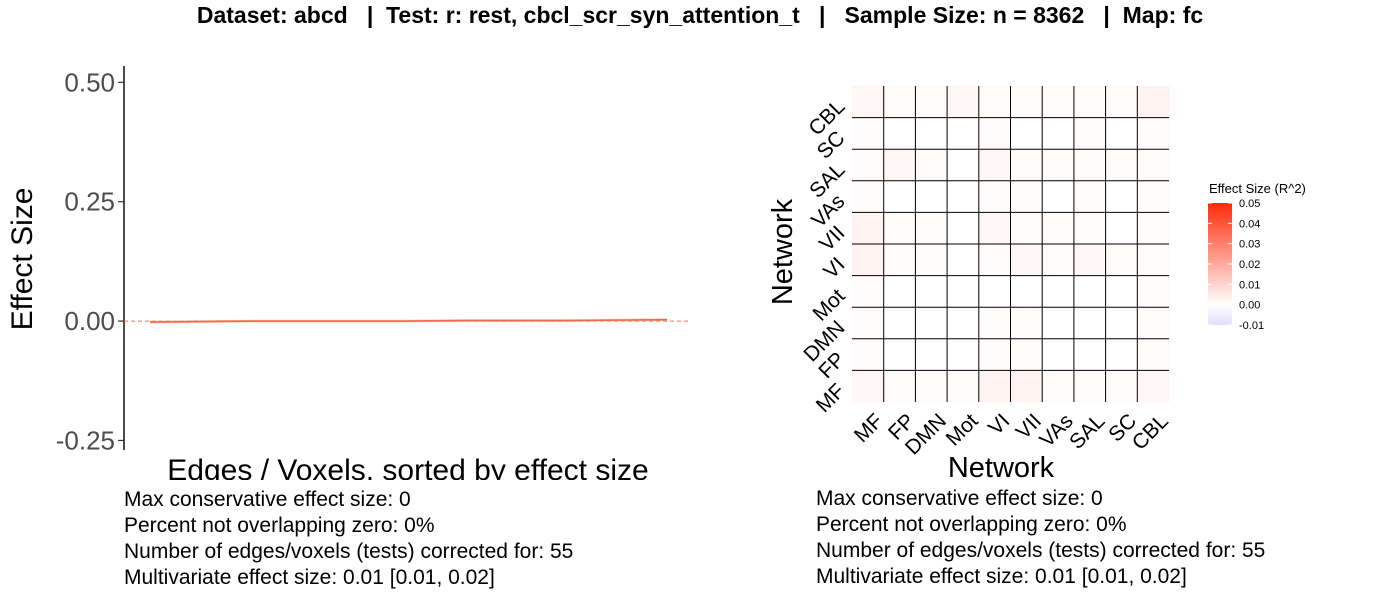 The width and height of the screenshot is (1400, 600). I want to click on x-tick-label: SAL, so click(1087, 431).